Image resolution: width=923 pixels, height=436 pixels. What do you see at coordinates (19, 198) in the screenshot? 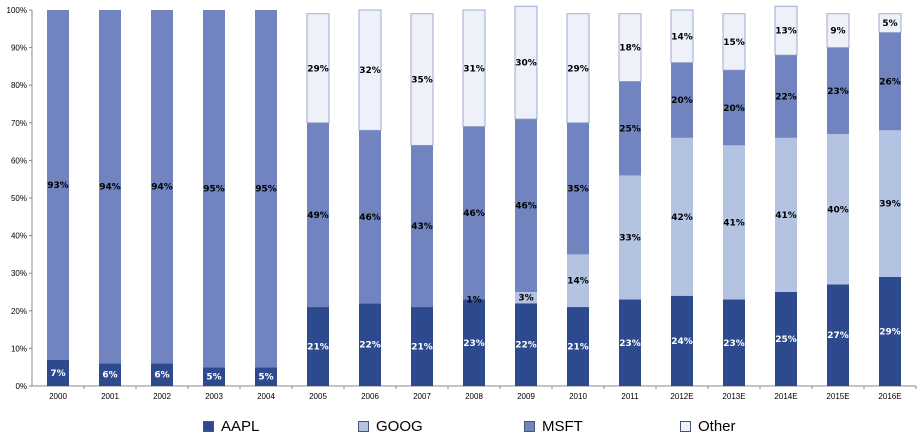
I see `y-tick-label: 50%` at bounding box center [19, 198].